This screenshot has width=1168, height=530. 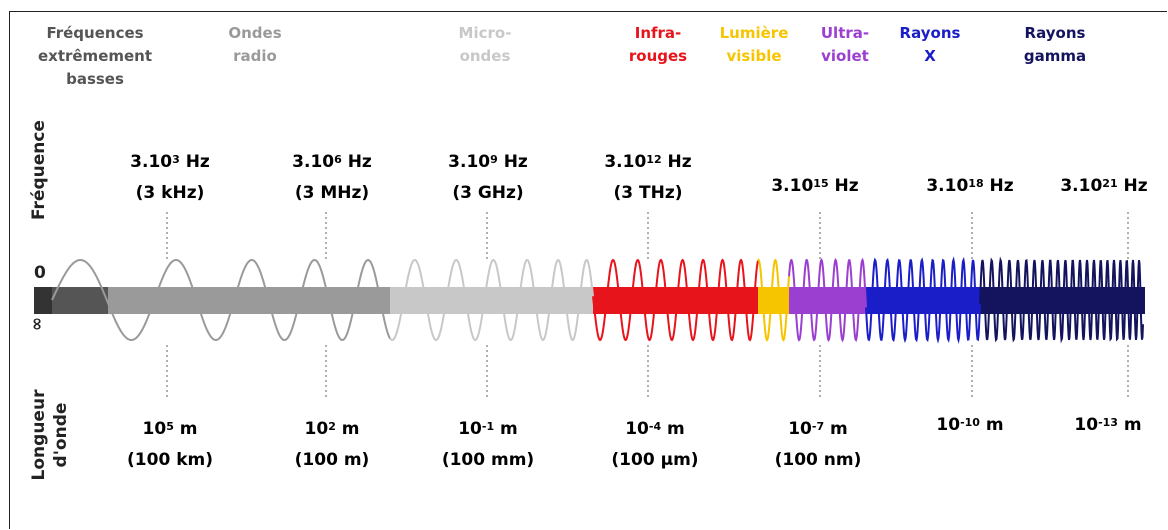 What do you see at coordinates (655, 444) in the screenshot?
I see `wavelength-label: 10-4 m (100 µm)` at bounding box center [655, 444].